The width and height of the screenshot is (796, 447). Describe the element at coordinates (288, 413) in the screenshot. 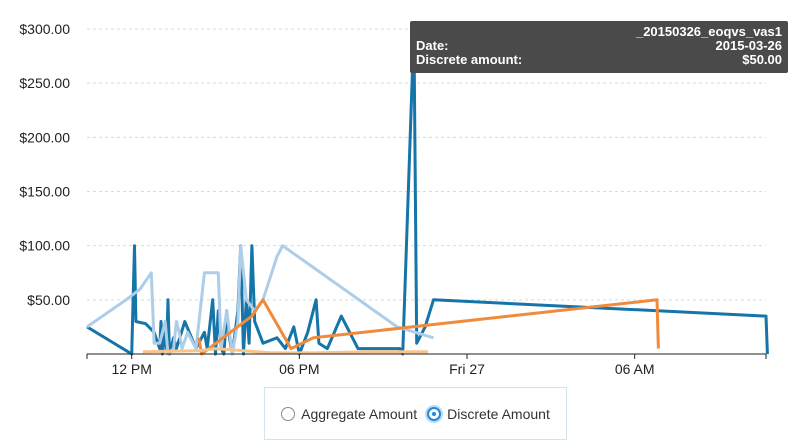

I see `aggregate-radio-circle-icon` at that location.